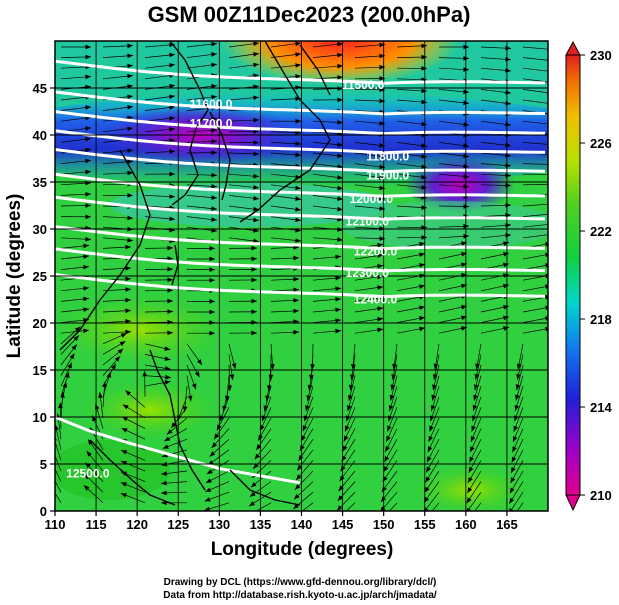 Image resolution: width=619 pixels, height=605 pixels. I want to click on x-tick-label: 115, so click(96, 524).